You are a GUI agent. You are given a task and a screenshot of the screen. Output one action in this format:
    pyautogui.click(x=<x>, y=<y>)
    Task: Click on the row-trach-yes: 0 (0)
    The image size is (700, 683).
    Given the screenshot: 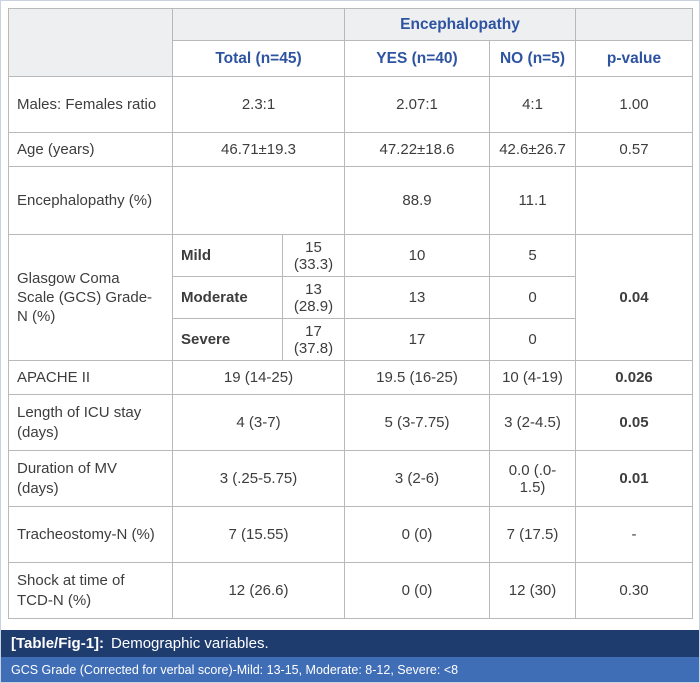 What is the action you would take?
    pyautogui.click(x=417, y=534)
    